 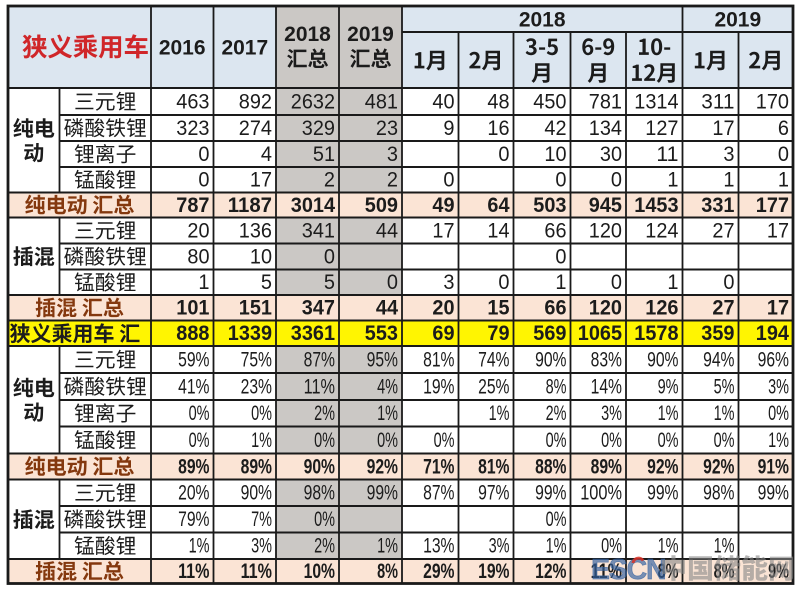 I want to click on svg-text: 14, so click(x=498, y=230).